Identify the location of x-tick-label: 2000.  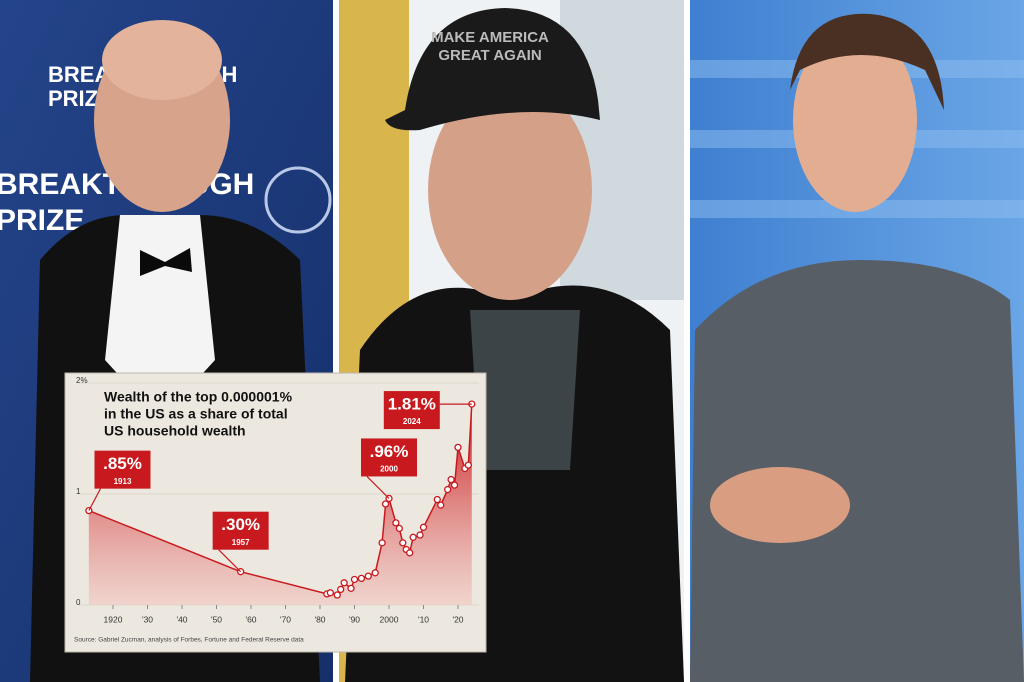
(389, 619).